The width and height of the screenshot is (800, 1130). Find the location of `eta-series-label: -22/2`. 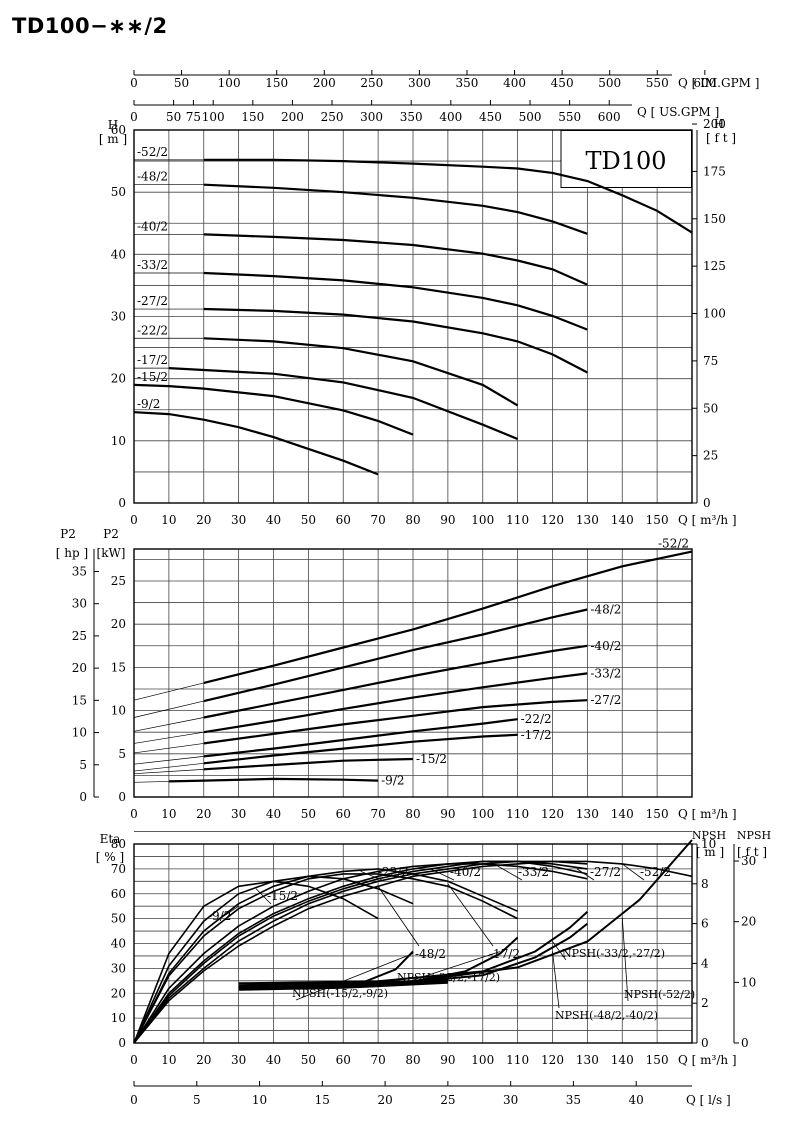

eta-series-label: -22/2 is located at coordinates (393, 872).